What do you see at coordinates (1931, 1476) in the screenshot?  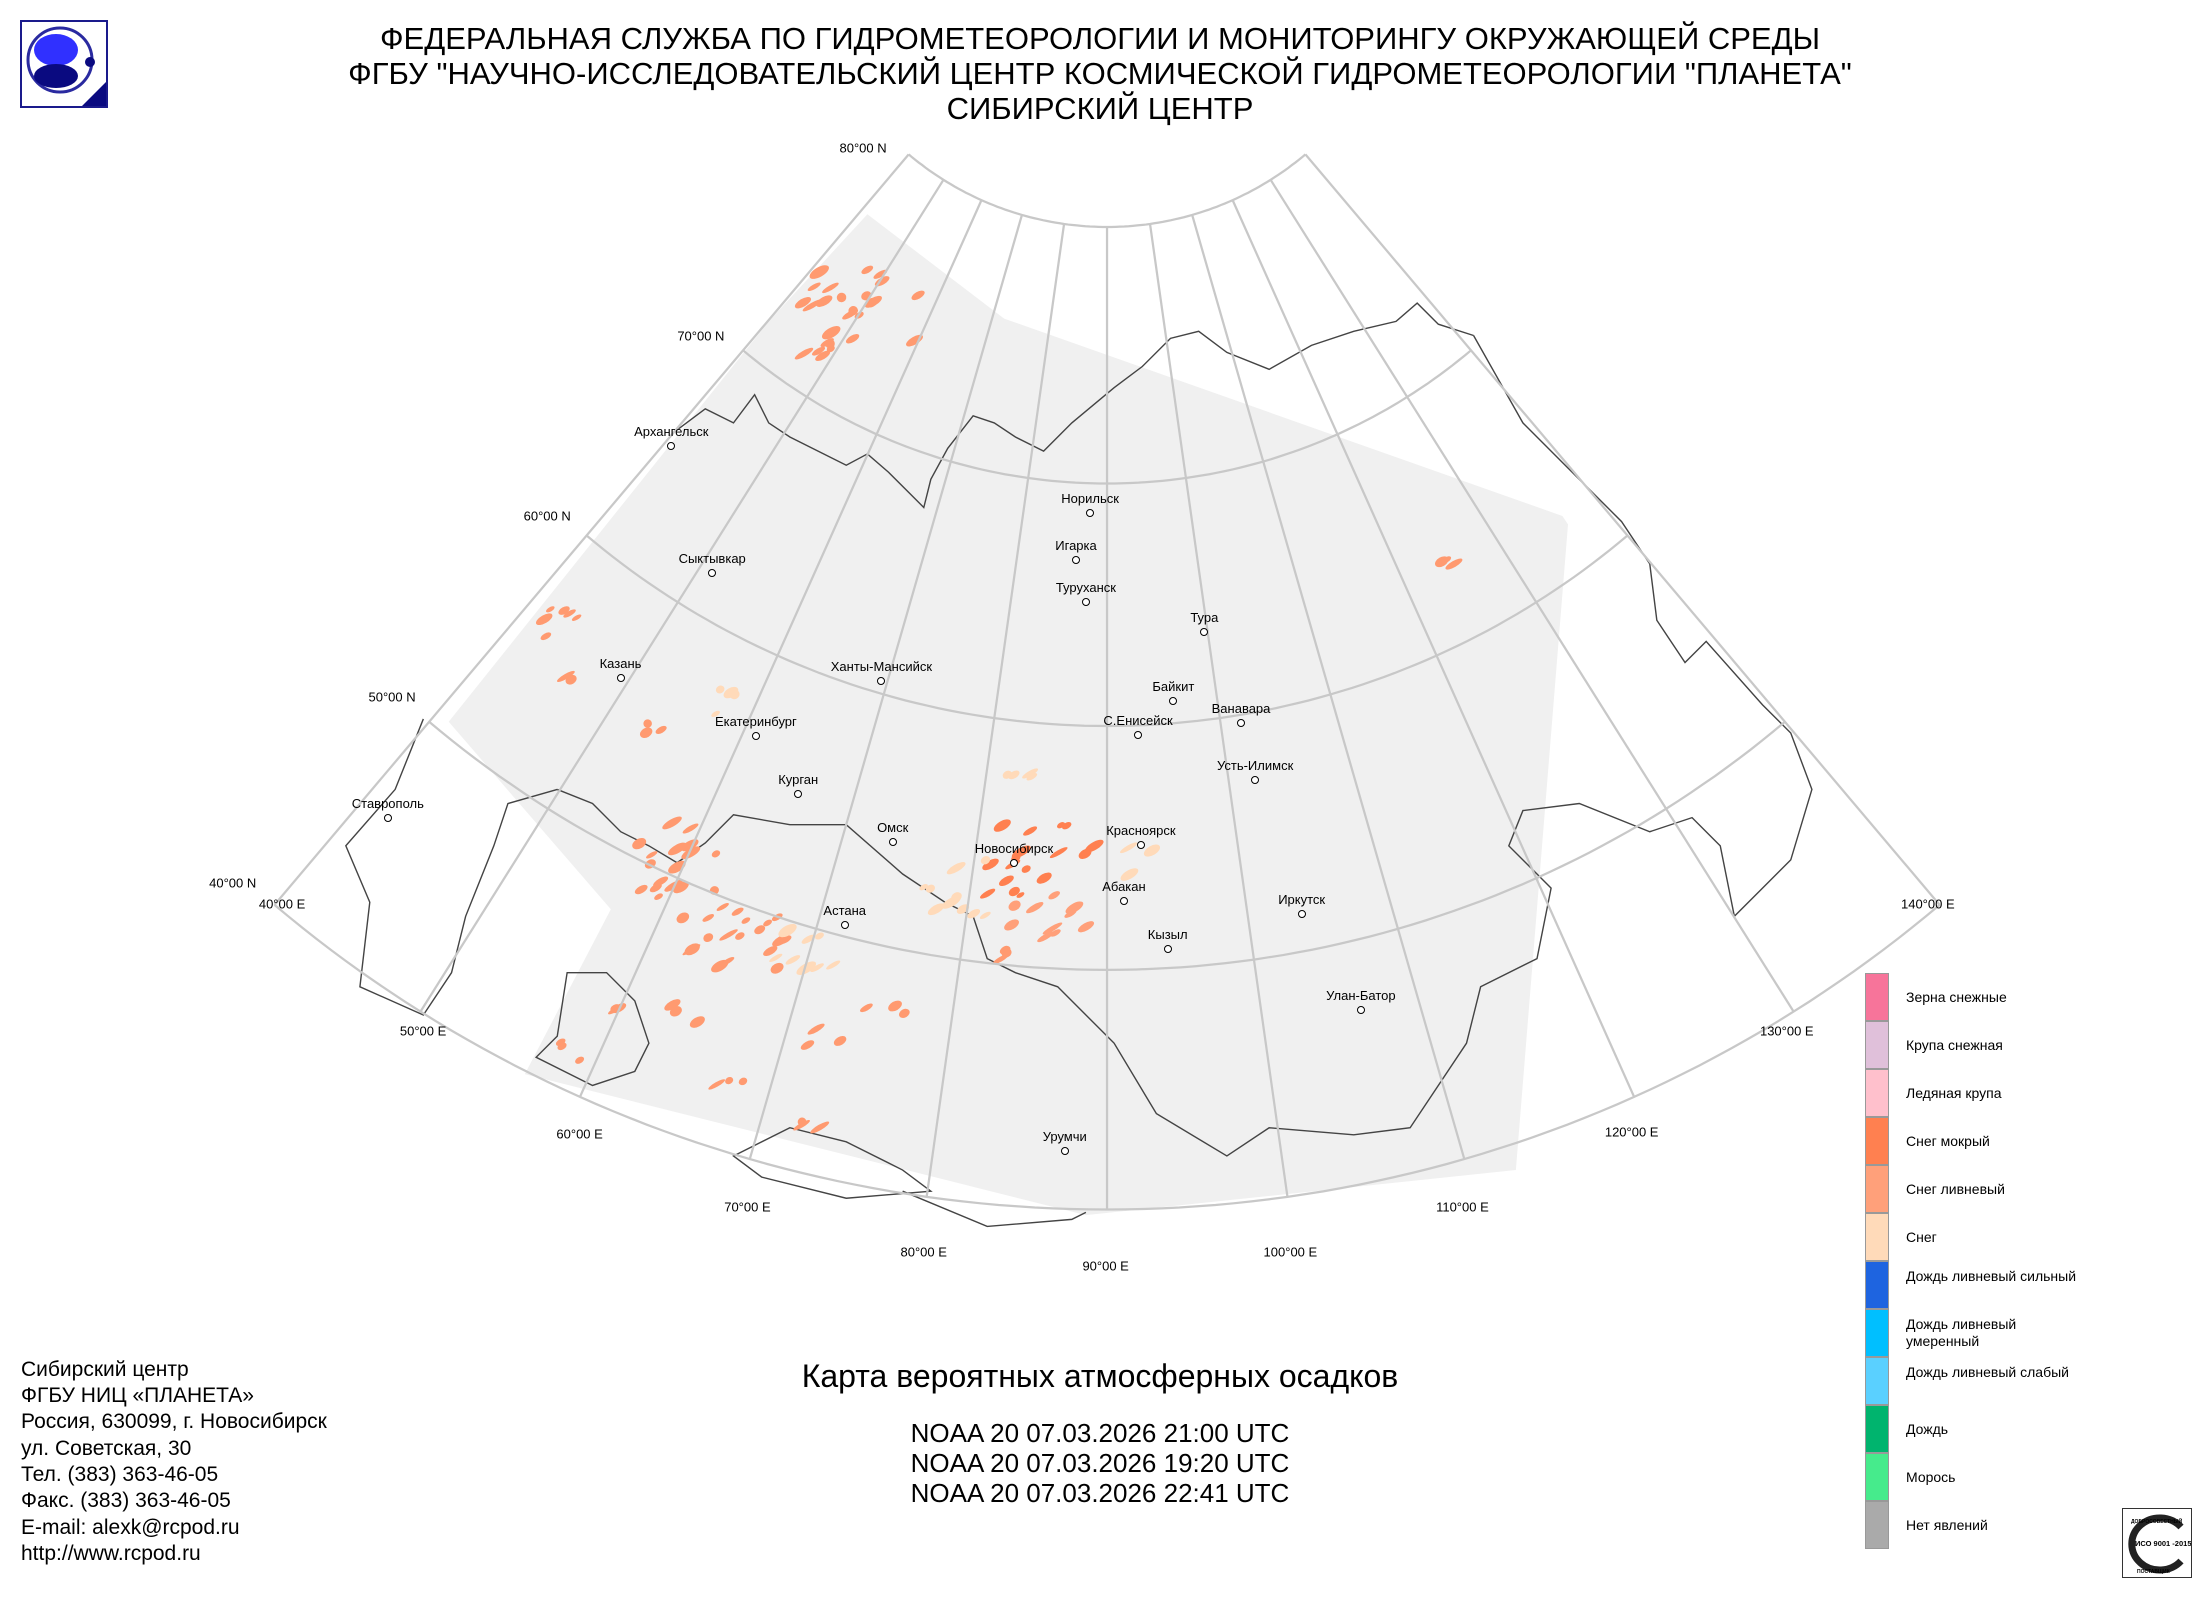 I see `legend-label: Морось` at bounding box center [1931, 1476].